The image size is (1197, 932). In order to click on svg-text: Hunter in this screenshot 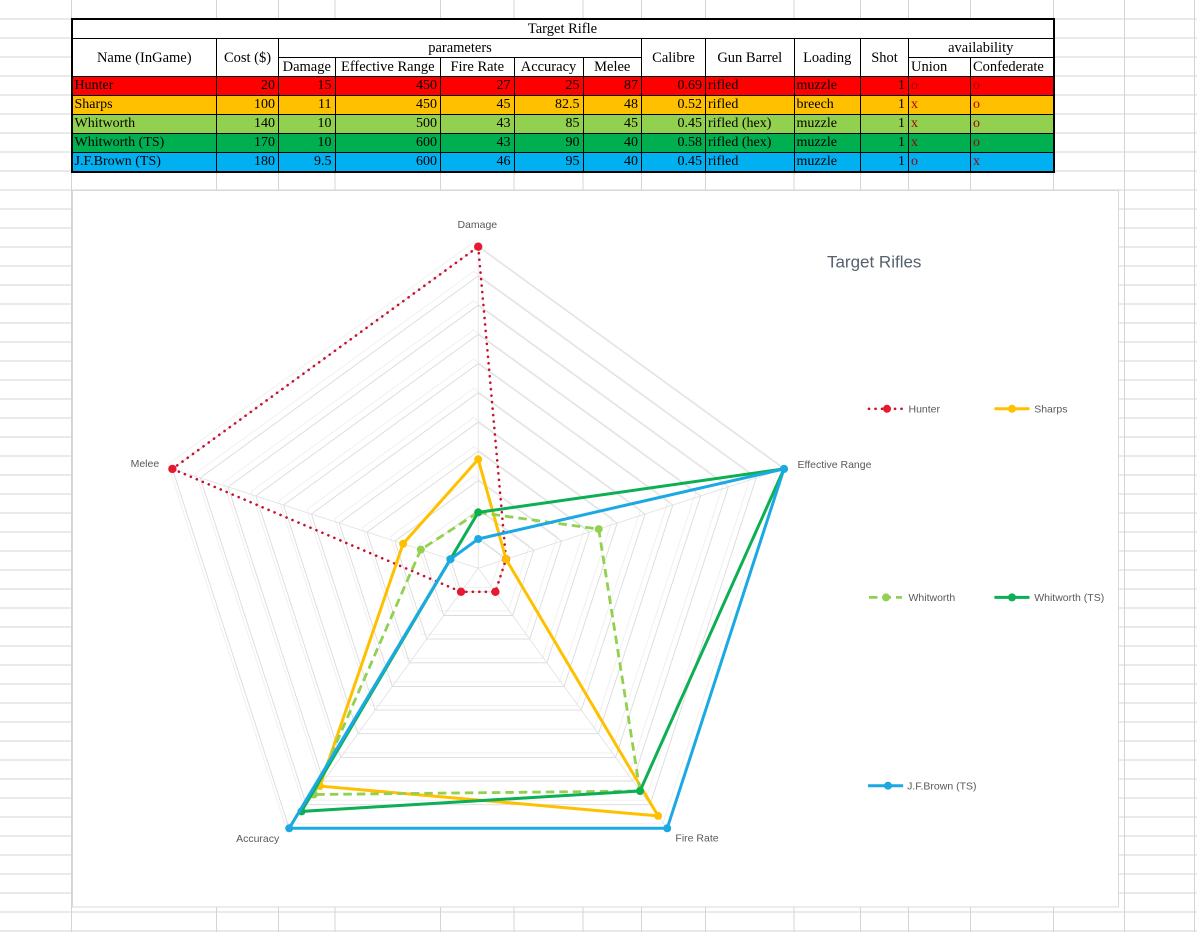, I will do `click(925, 410)`.